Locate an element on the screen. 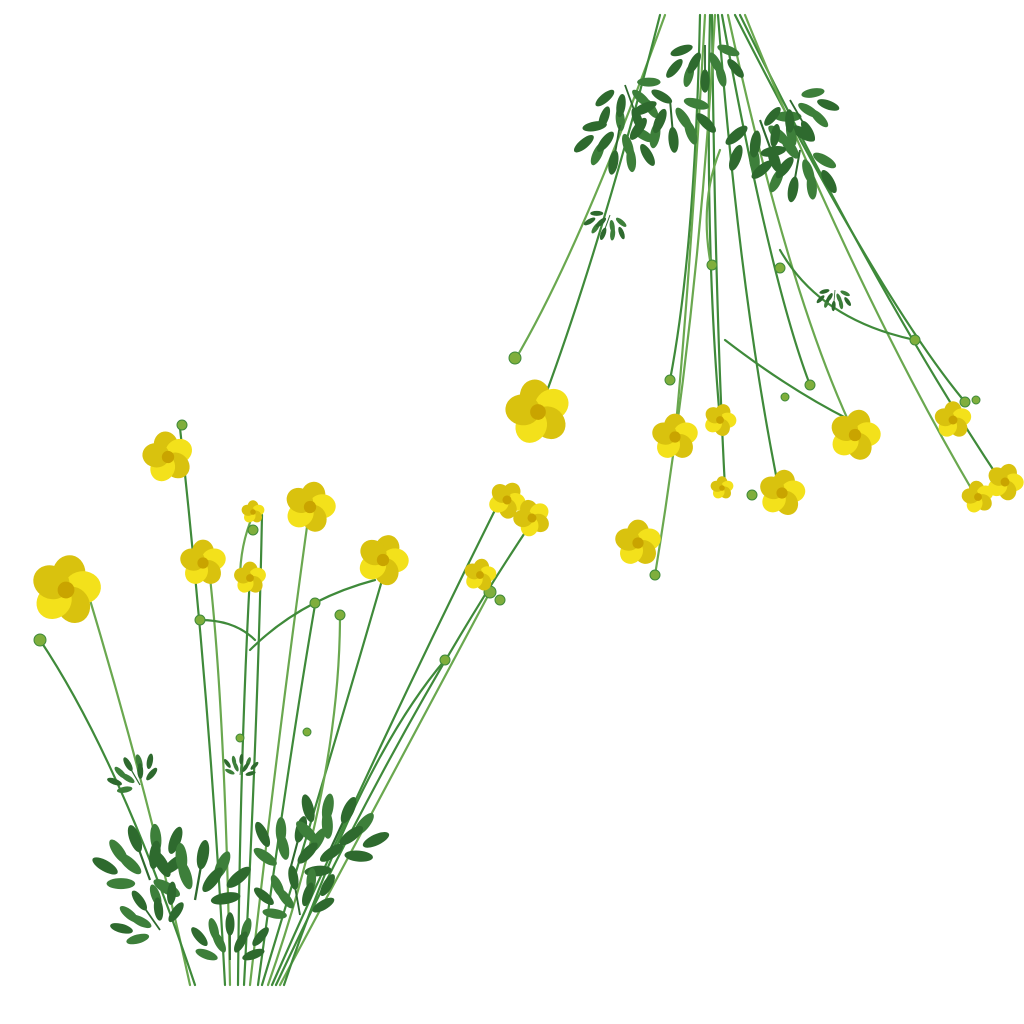 This screenshot has height=1024, width=1024. upper-bouquet-leaves is located at coordinates (712, 178).